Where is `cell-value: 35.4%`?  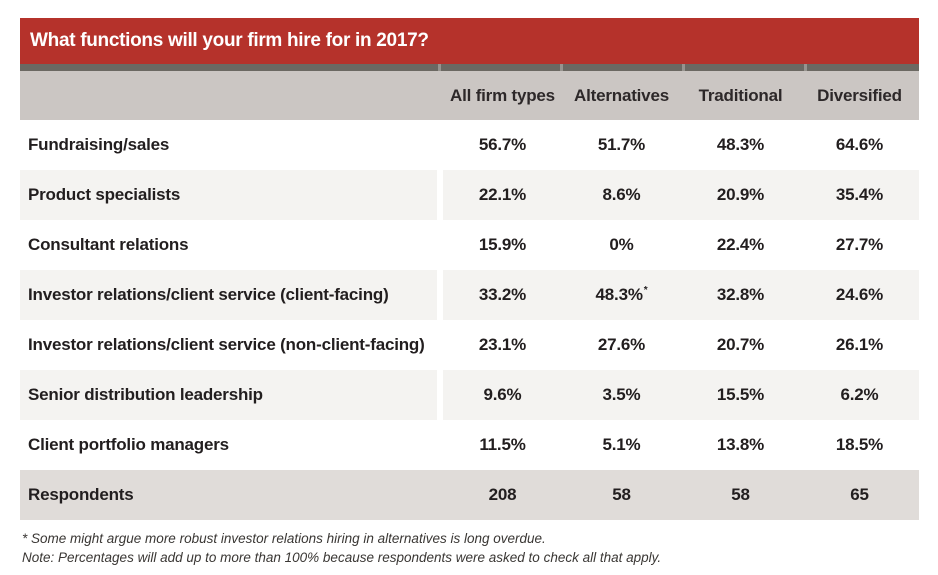 cell-value: 35.4% is located at coordinates (859, 194).